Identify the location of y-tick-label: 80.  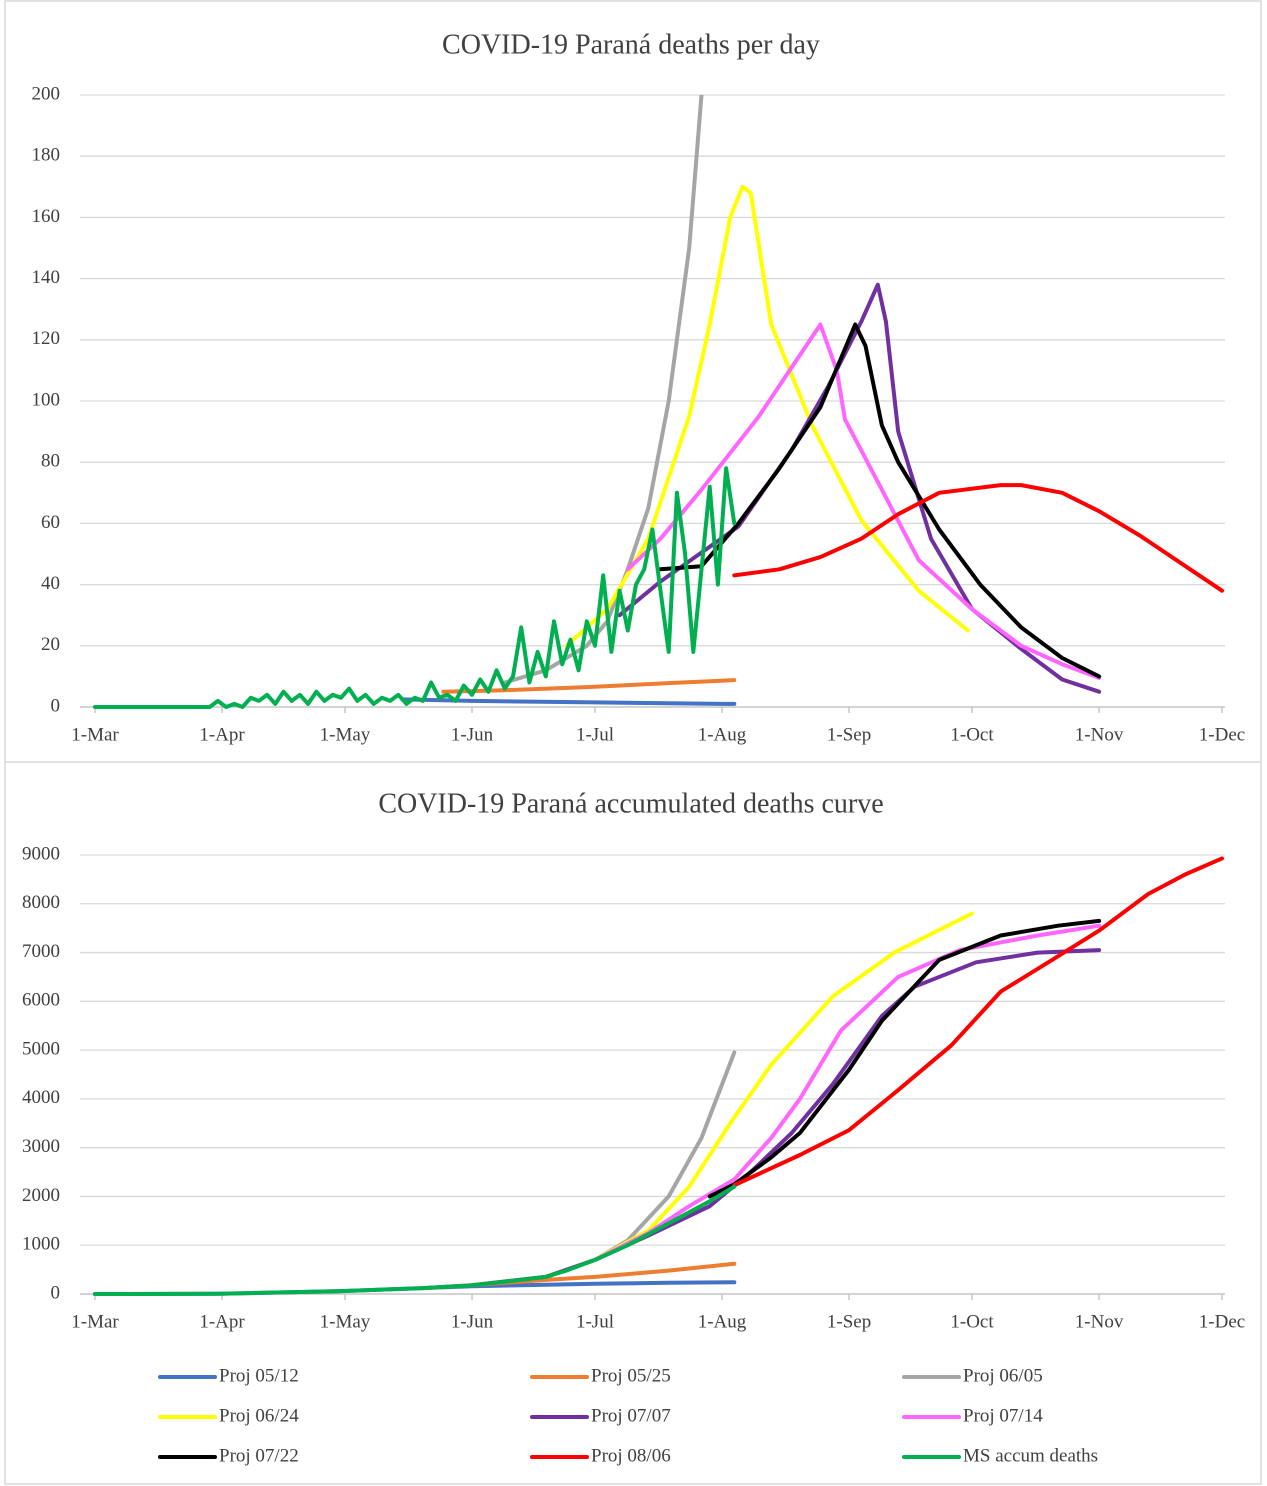
(50, 461).